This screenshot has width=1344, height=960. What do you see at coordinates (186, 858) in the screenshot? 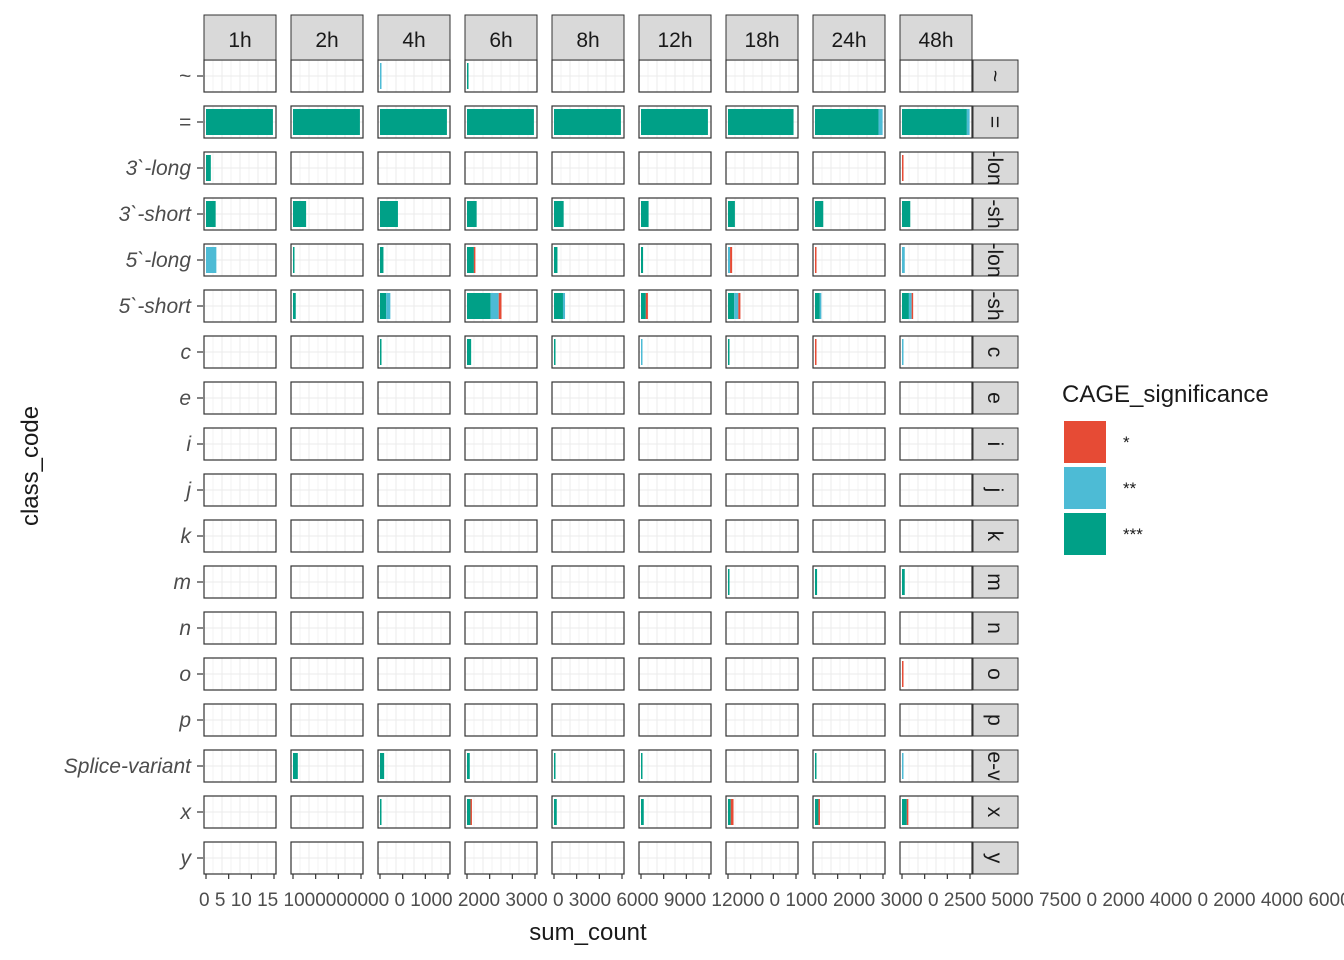
I see `row-label: y` at bounding box center [186, 858].